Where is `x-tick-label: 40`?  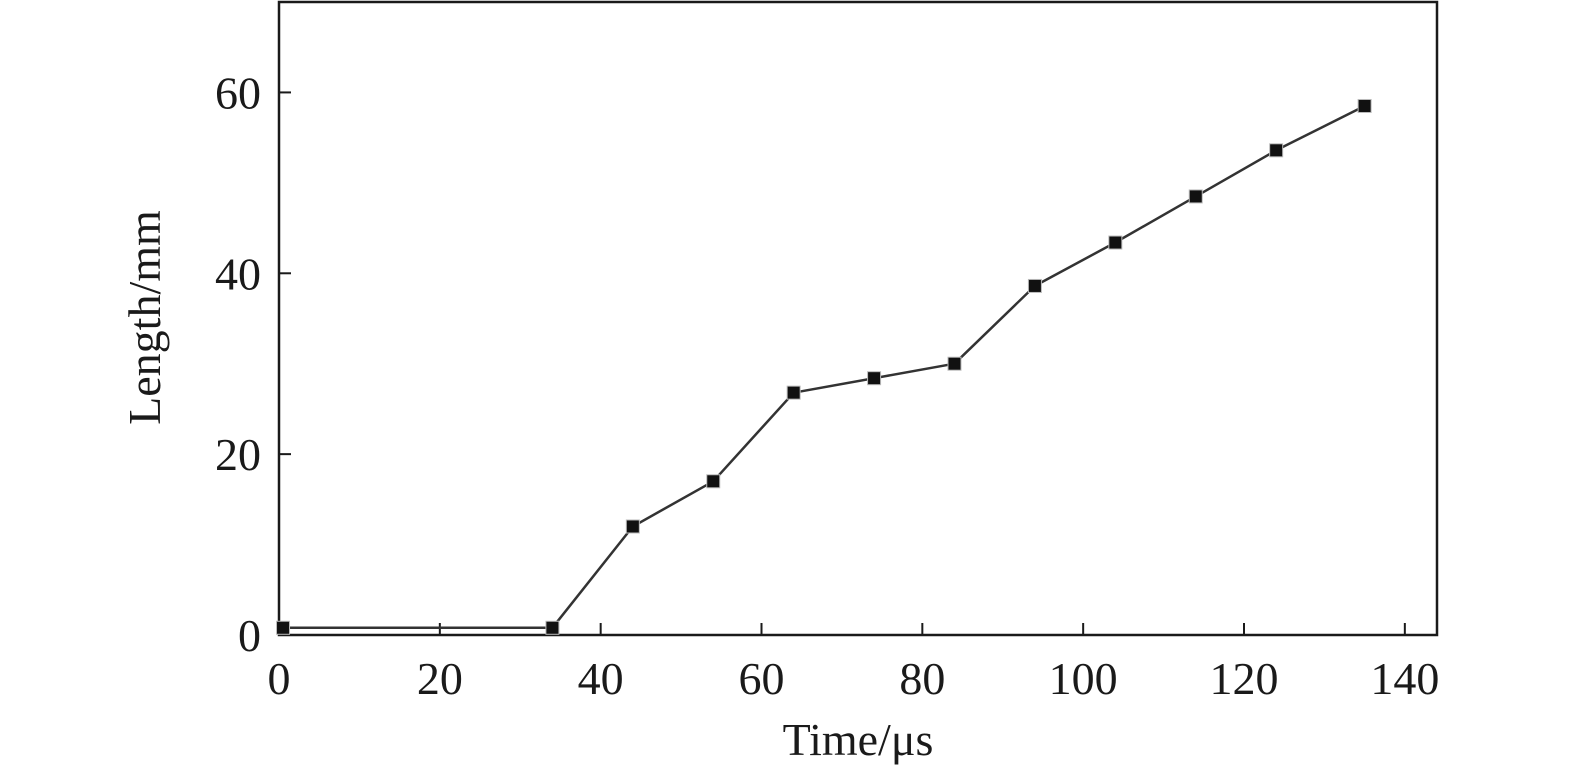
x-tick-label: 40 is located at coordinates (601, 678).